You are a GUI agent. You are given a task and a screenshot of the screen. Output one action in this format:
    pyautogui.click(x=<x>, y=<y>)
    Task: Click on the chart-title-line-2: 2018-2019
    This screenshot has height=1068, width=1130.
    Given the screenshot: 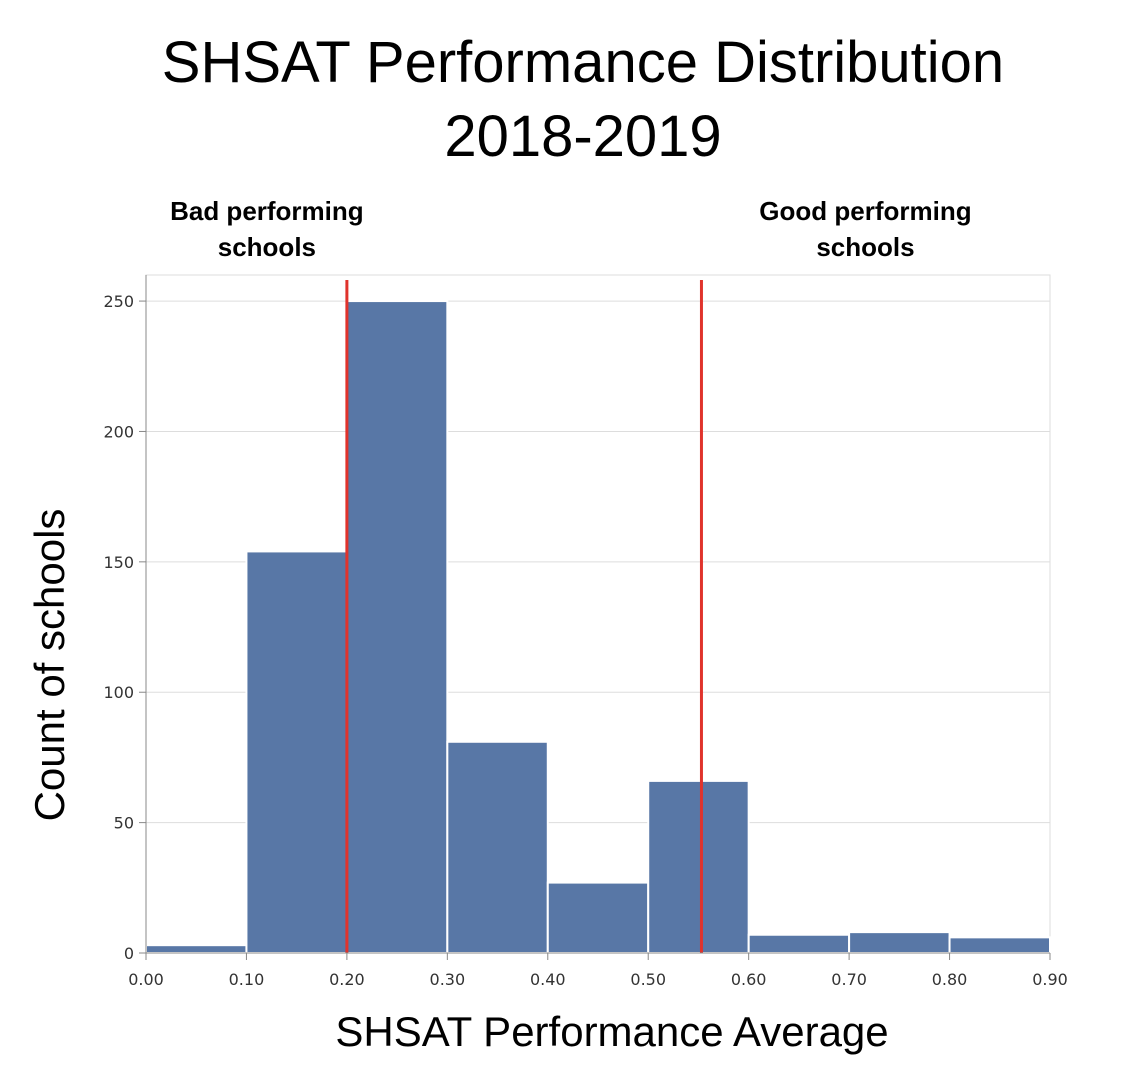 What is the action you would take?
    pyautogui.click(x=582, y=136)
    